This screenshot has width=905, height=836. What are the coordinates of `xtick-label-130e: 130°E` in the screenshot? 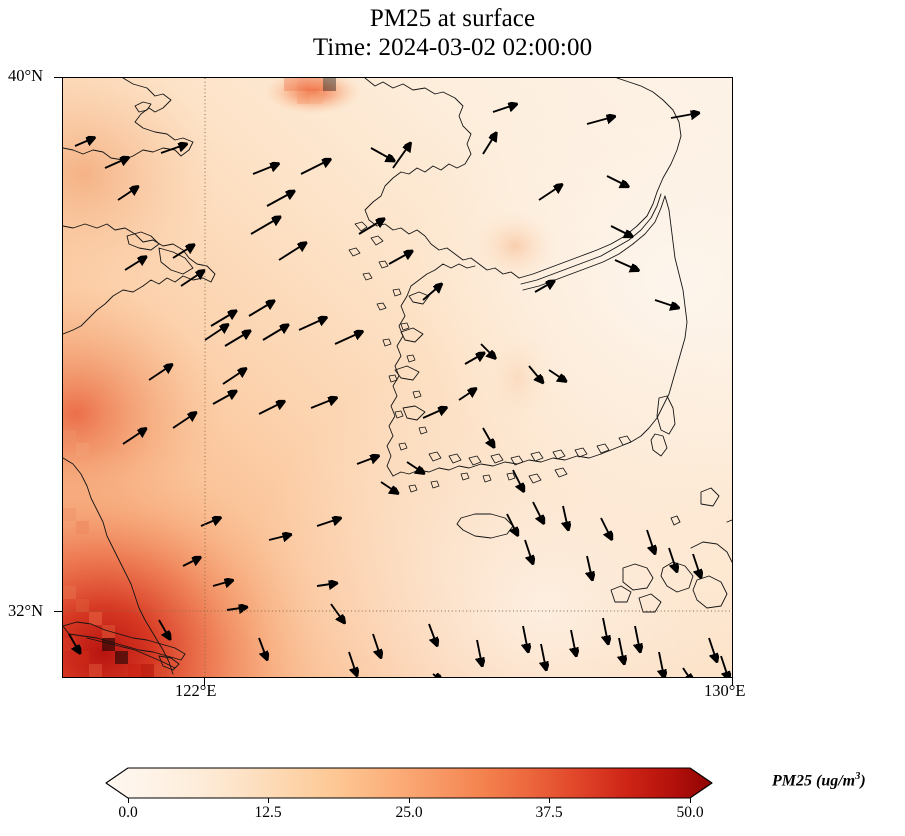 It's located at (725, 690).